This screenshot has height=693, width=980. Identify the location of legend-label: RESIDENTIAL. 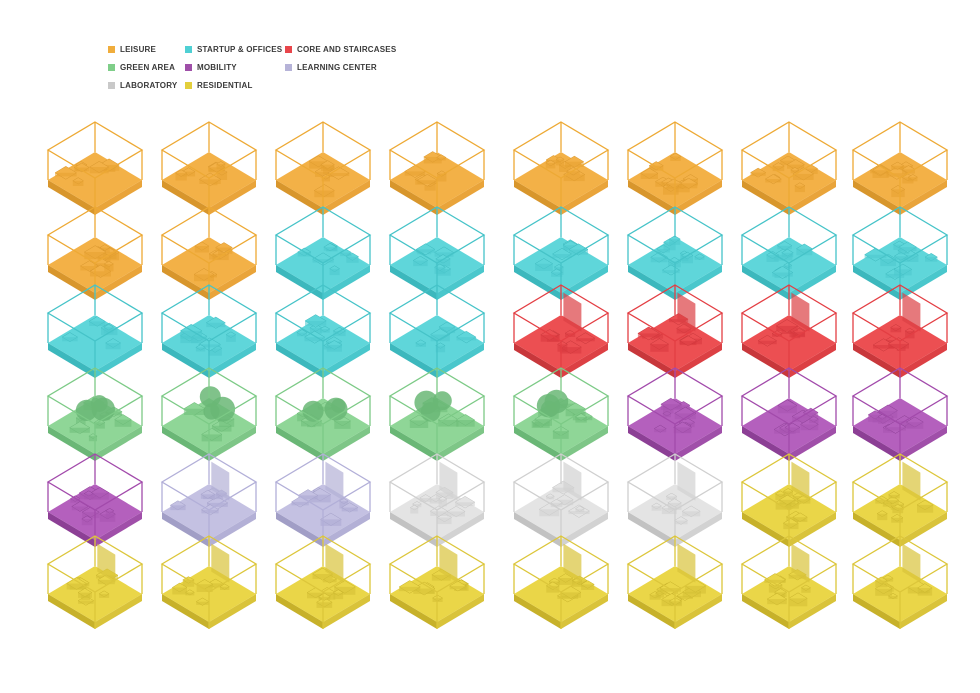
(225, 85).